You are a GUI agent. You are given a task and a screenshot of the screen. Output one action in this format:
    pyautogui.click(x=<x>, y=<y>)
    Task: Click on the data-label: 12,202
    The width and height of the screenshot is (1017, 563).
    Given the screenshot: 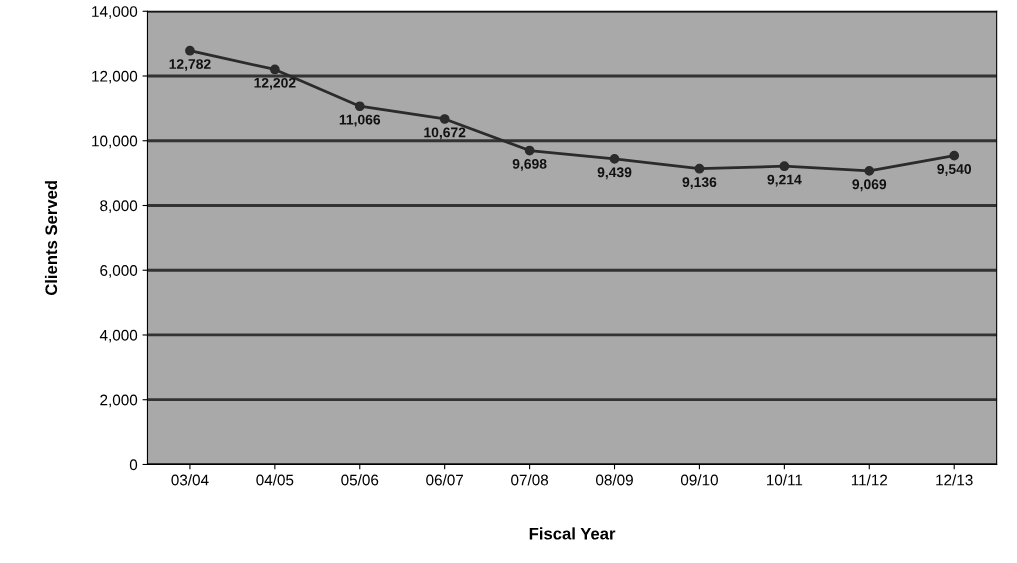 What is the action you would take?
    pyautogui.click(x=275, y=83)
    